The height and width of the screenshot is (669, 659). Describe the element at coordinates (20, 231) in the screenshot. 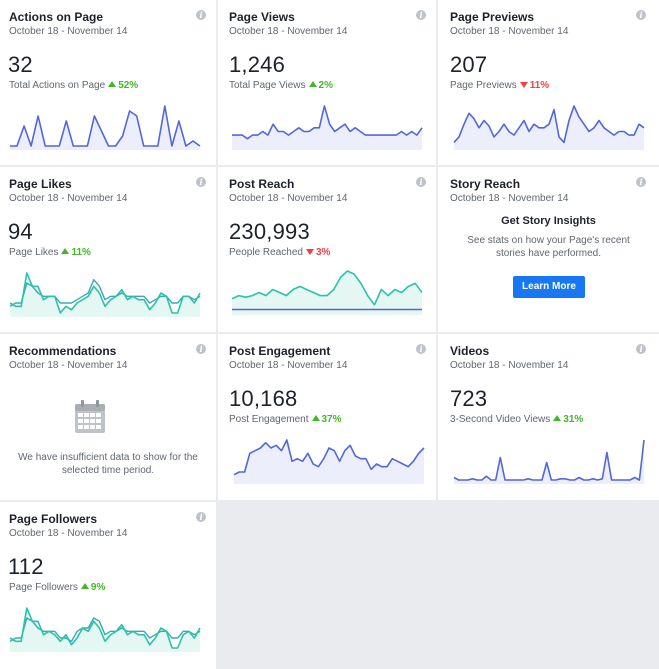

I see `card-value: 94` at that location.